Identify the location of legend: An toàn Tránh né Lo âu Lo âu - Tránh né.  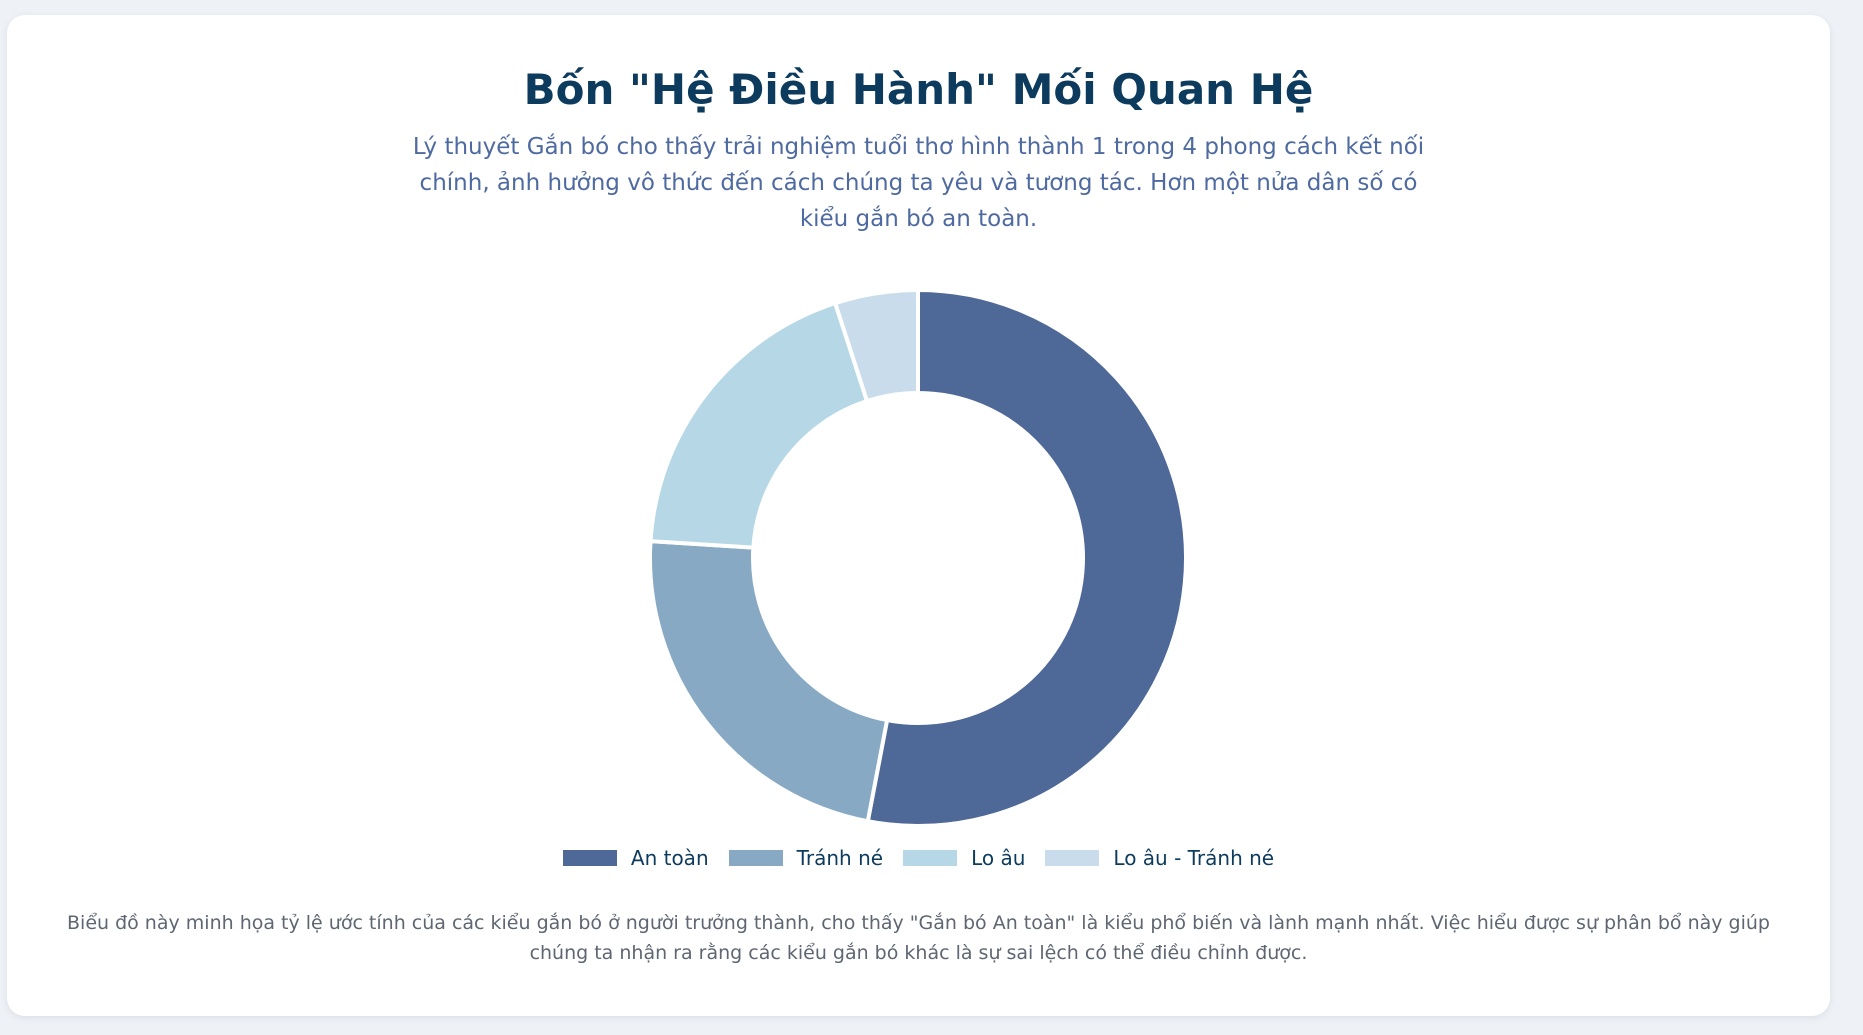
(918, 858).